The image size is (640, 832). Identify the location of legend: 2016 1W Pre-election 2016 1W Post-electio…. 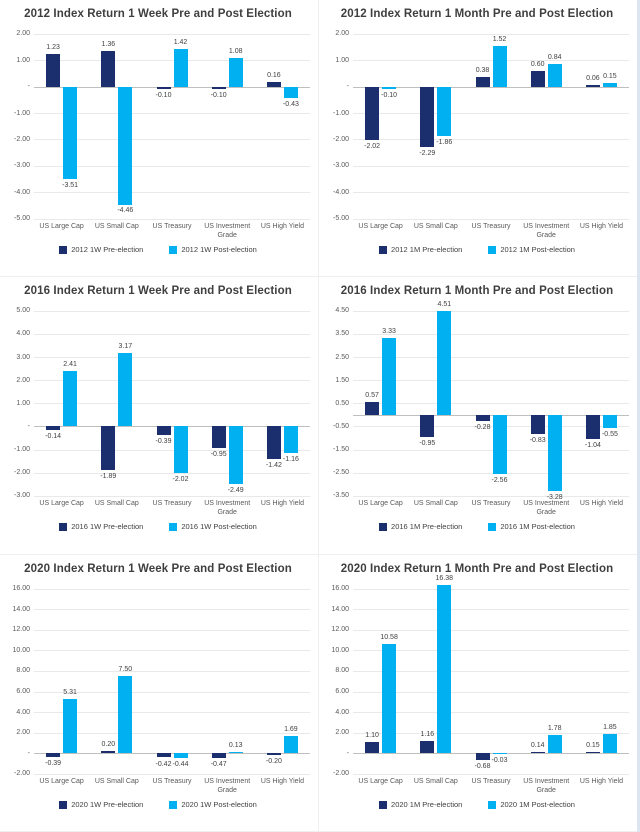
(158, 526).